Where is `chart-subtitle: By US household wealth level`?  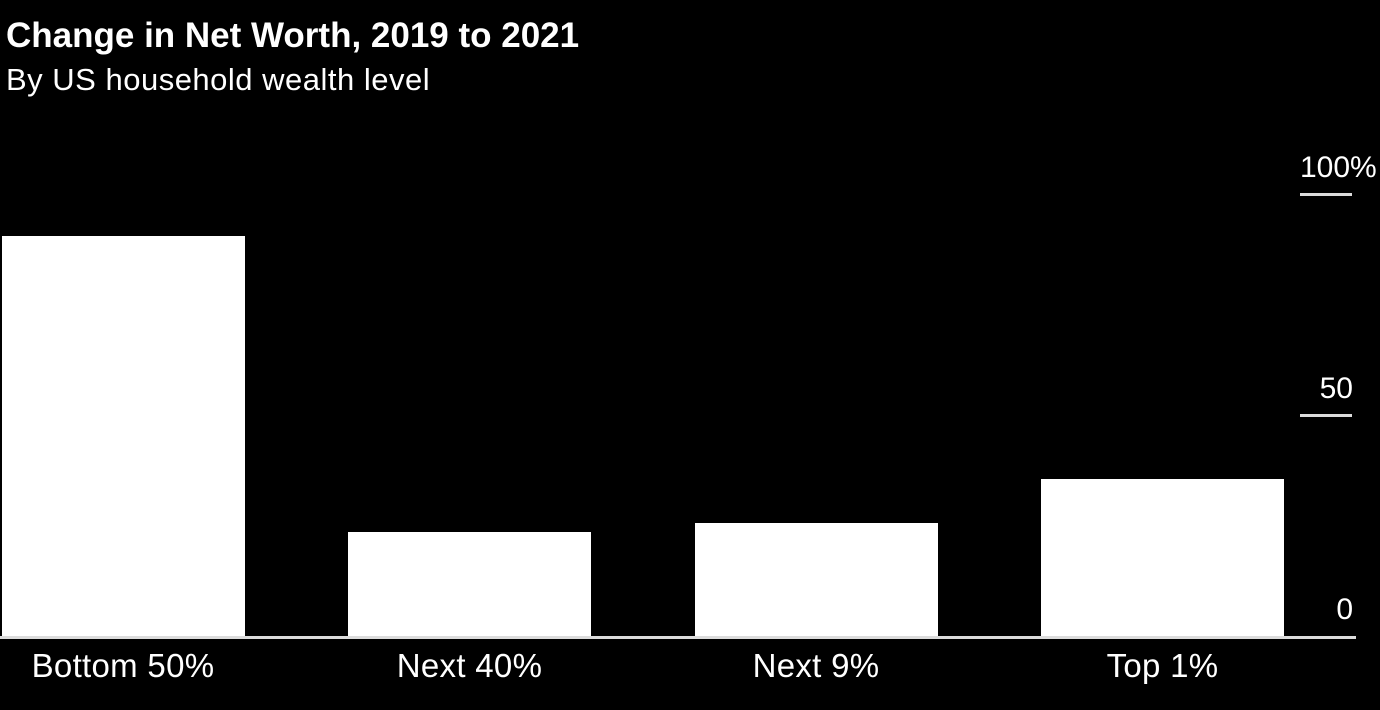
chart-subtitle: By US household wealth level is located at coordinates (218, 79).